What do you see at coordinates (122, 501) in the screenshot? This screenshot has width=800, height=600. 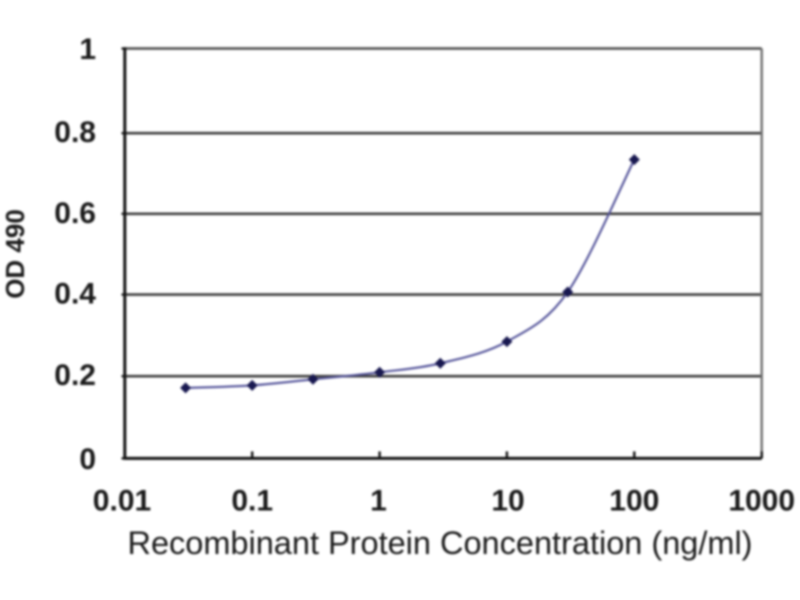 I see `svg-text: 0.01` at bounding box center [122, 501].